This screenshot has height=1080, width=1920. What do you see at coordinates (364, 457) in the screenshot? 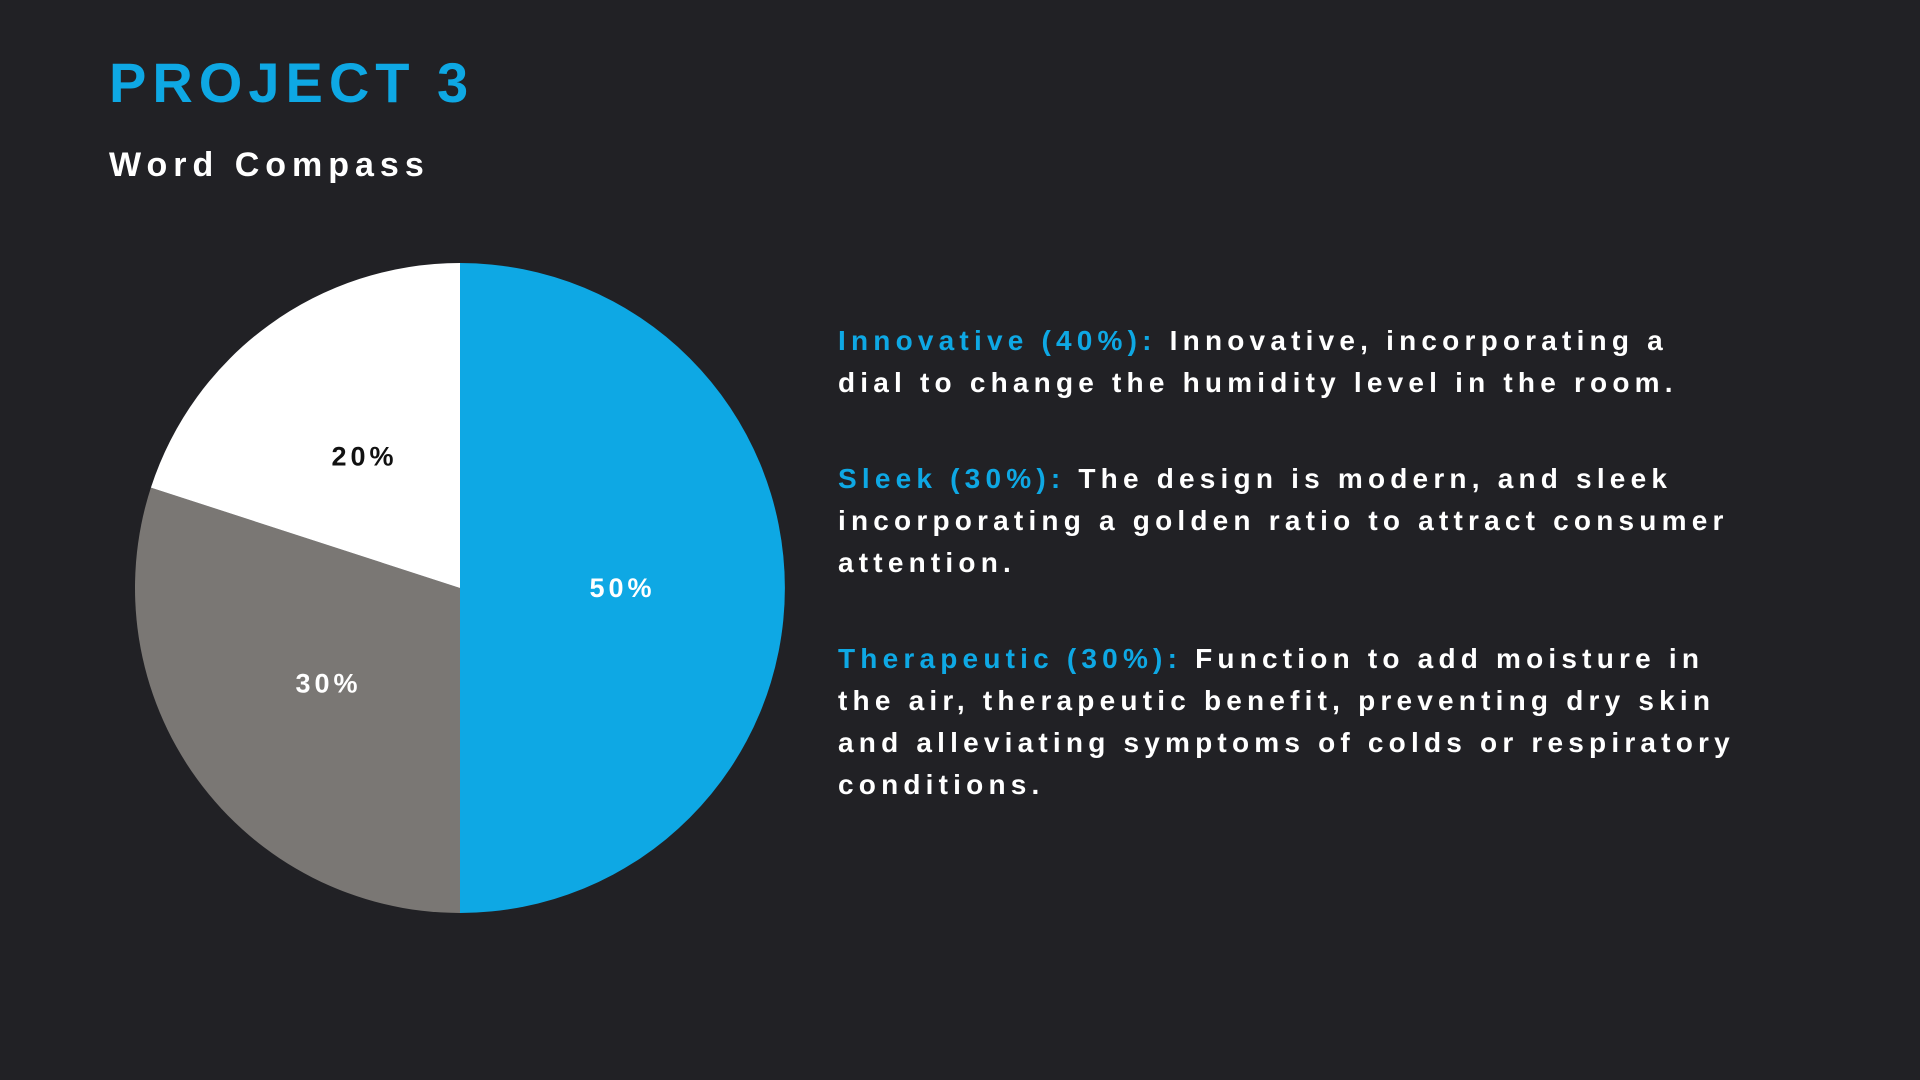
I see `pie-slice-label-3: 20%` at bounding box center [364, 457].